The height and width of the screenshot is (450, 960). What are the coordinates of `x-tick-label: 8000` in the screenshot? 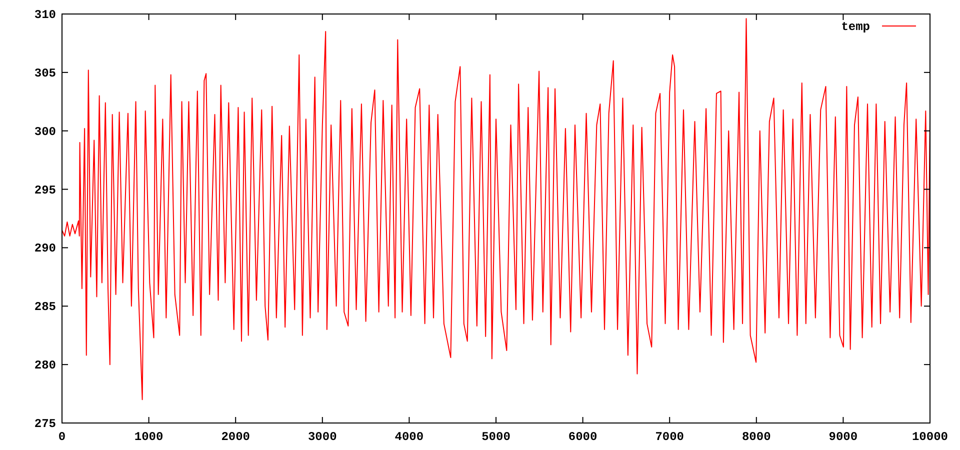 It's located at (756, 437).